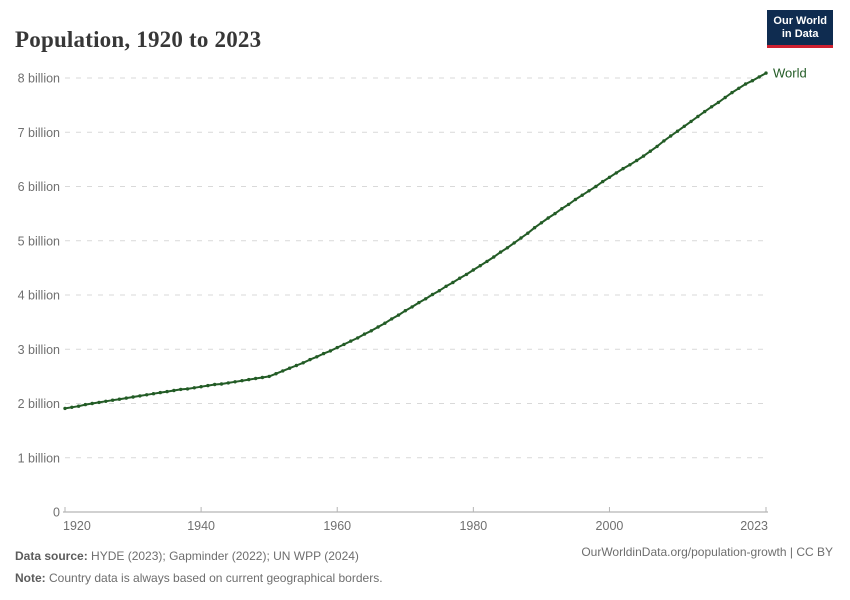 The image size is (850, 600). I want to click on series-end-label: World, so click(790, 73).